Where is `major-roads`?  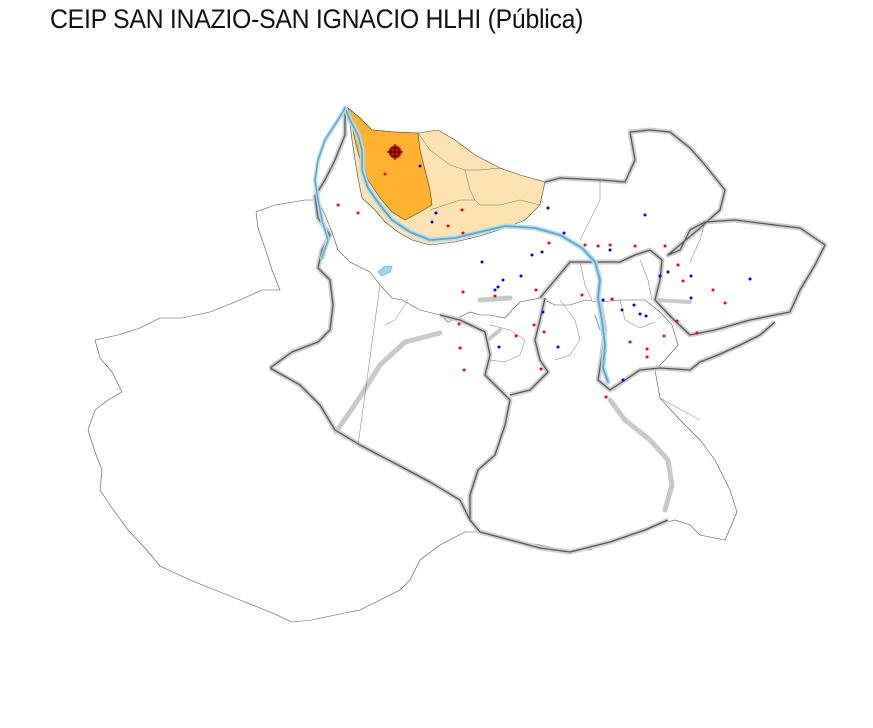
major-roads is located at coordinates (512, 404).